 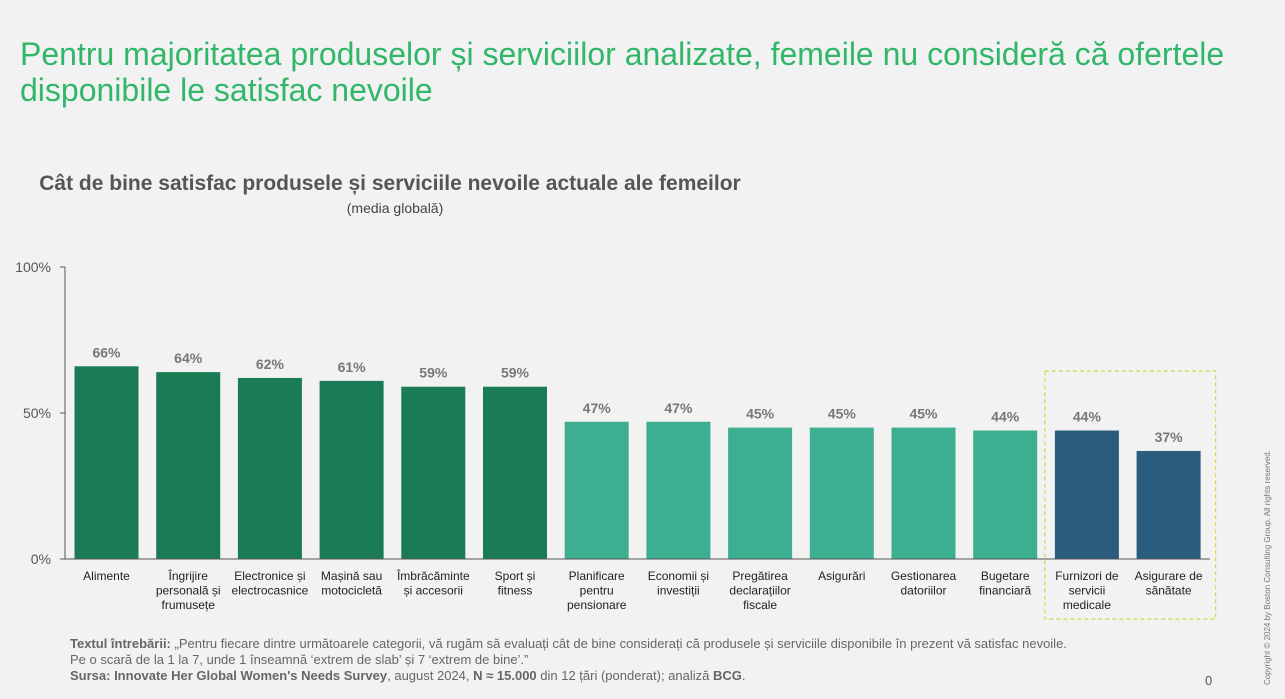 I want to click on page-number: 0, so click(x=1209, y=680).